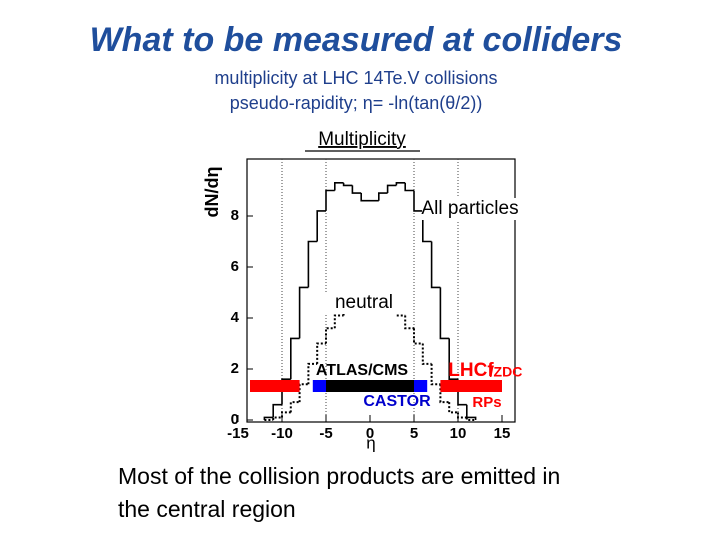 This screenshot has width=720, height=540. Describe the element at coordinates (362, 139) in the screenshot. I see `heading: Multiplicity` at that location.